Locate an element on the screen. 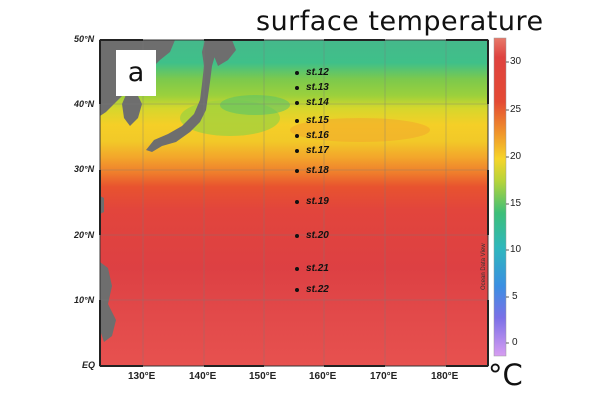 The width and height of the screenshot is (600, 410). station-label: st.20 is located at coordinates (317, 236).